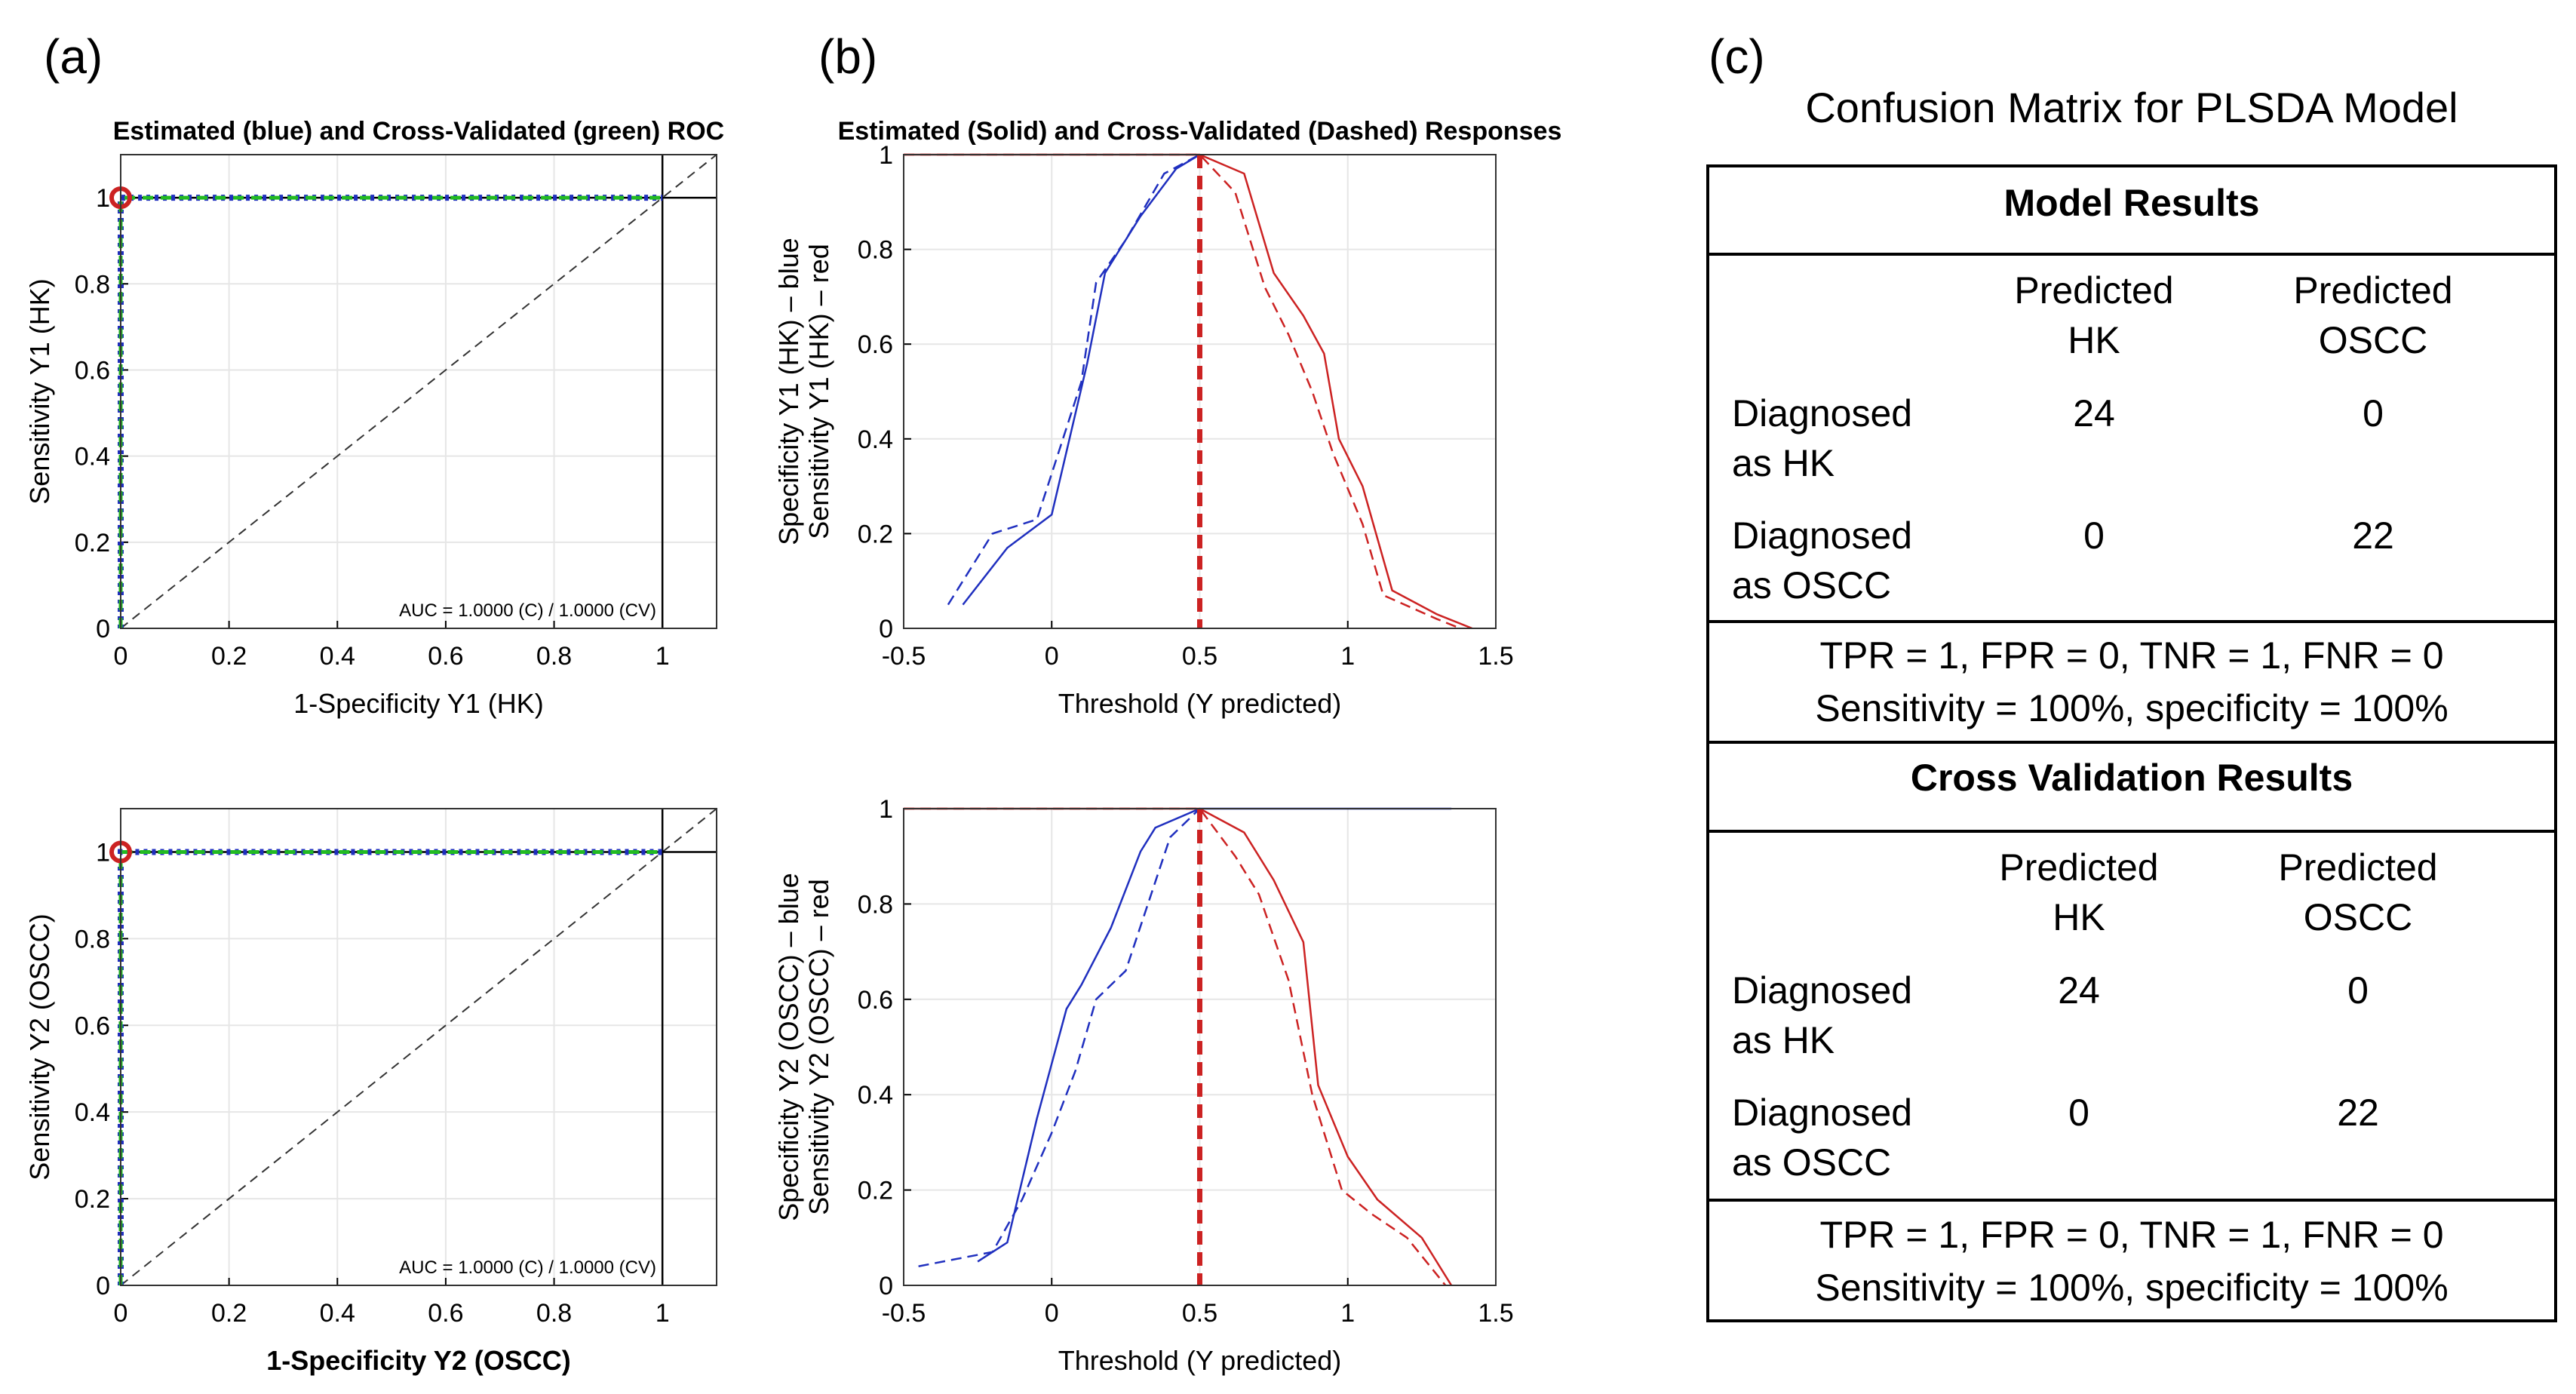 This screenshot has width=2576, height=1394. I want to click on panel-label-a: (a), so click(73, 56).